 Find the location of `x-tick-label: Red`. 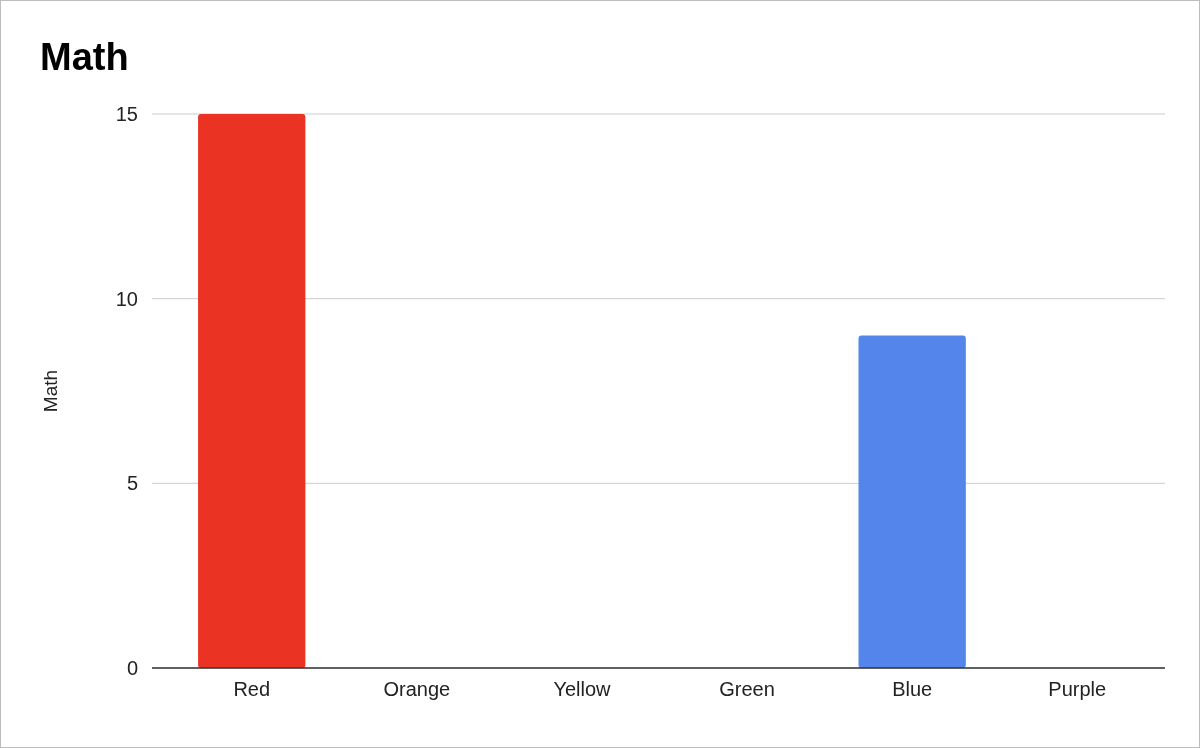

x-tick-label: Red is located at coordinates (252, 689).